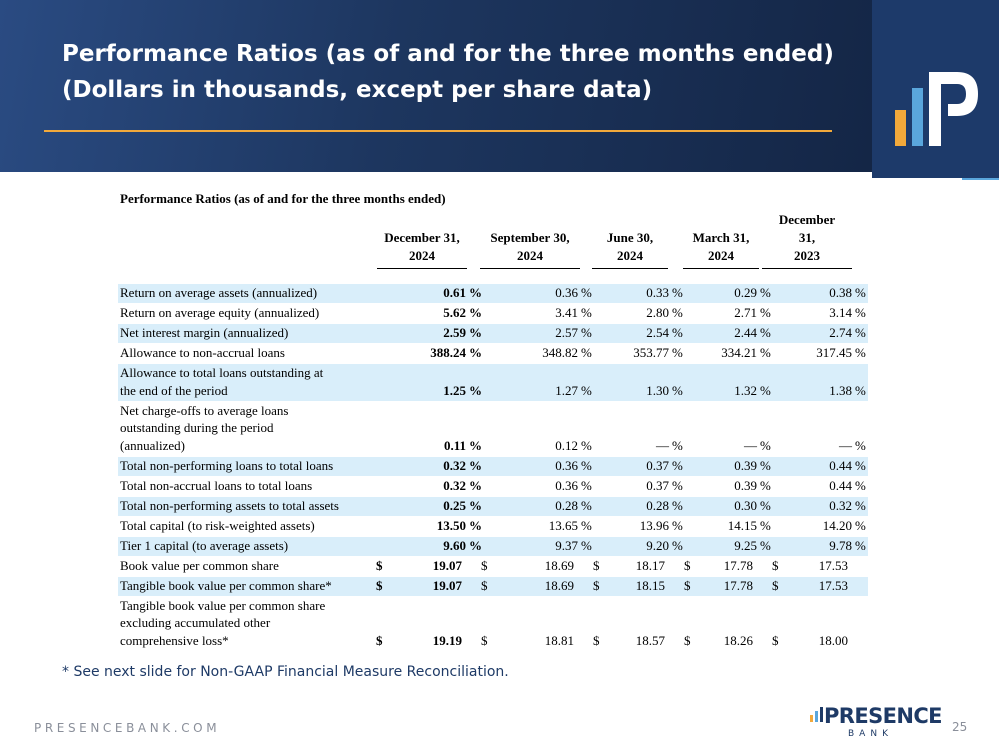 This screenshot has width=999, height=750. Describe the element at coordinates (745, 505) in the screenshot. I see `cell-value: 0.30` at that location.